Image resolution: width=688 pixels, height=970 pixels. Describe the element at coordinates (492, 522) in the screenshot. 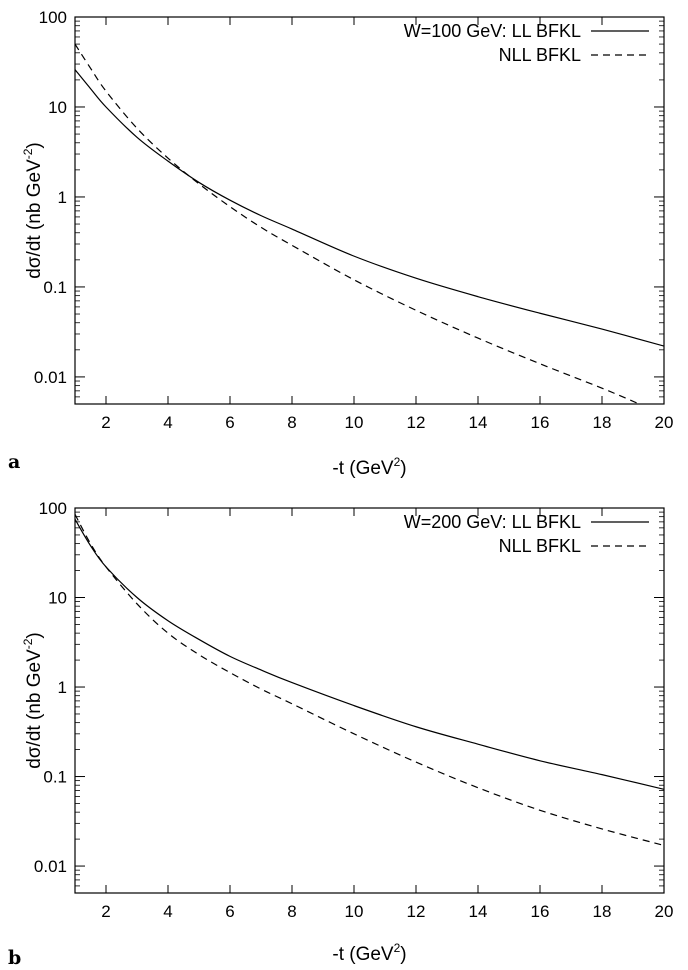

I see `legend-label: W=200 GeV: LL BFKL` at that location.